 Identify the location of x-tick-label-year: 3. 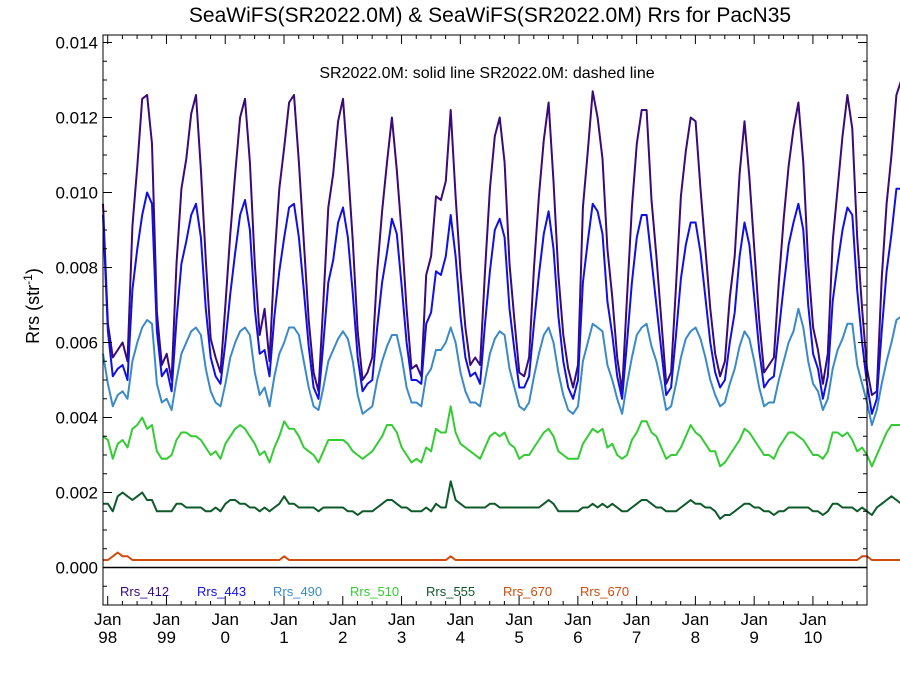
(401, 637).